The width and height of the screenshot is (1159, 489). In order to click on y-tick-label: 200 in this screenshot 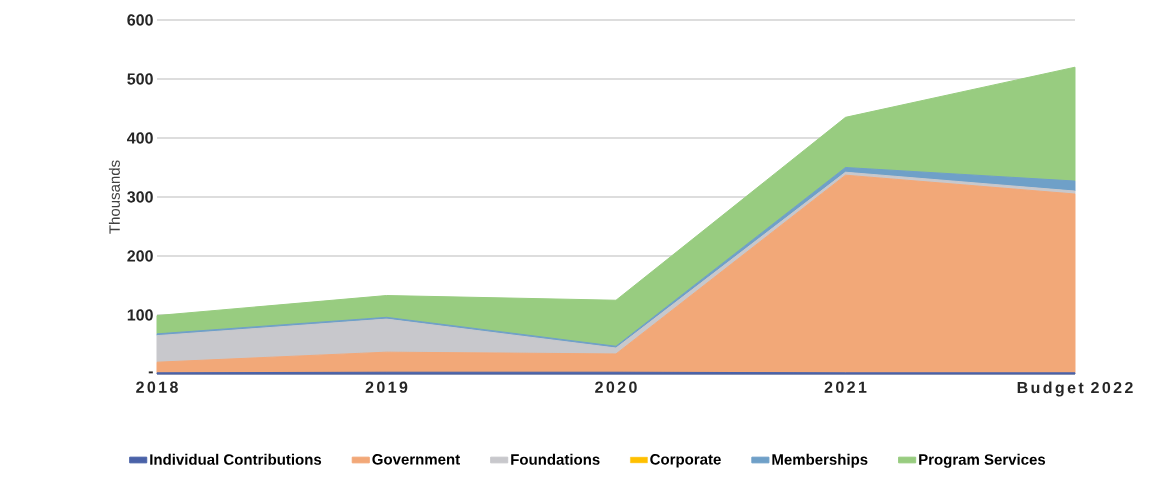, I will do `click(140, 256)`.